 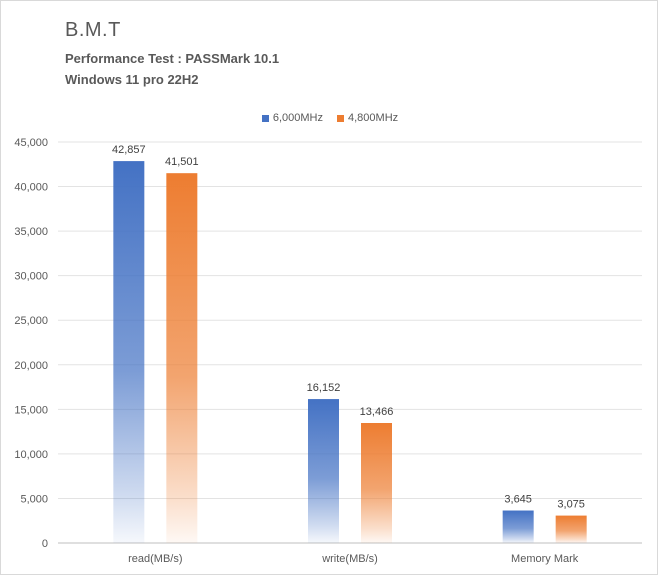 I want to click on x-tick-label: write(MB/s), so click(x=349, y=559).